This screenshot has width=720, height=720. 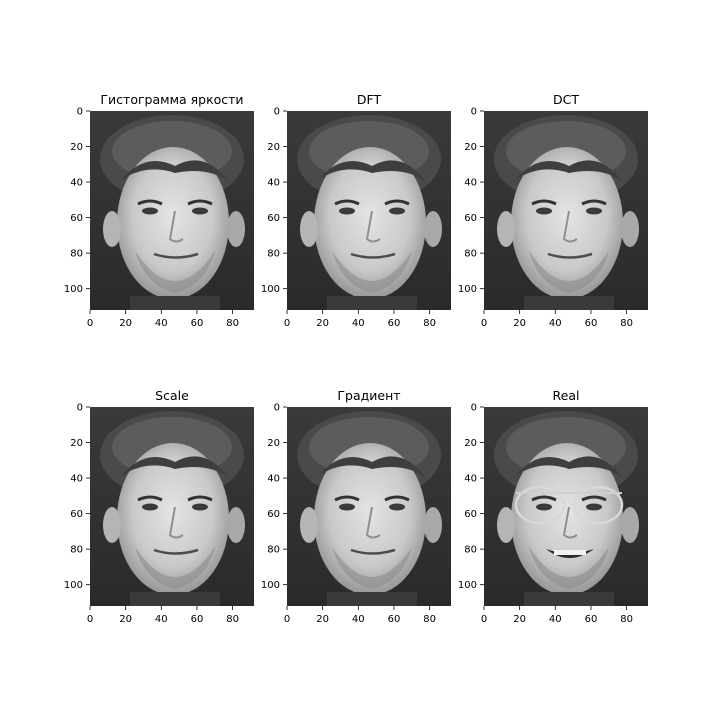 I want to click on panel-title: DFT, so click(x=369, y=99).